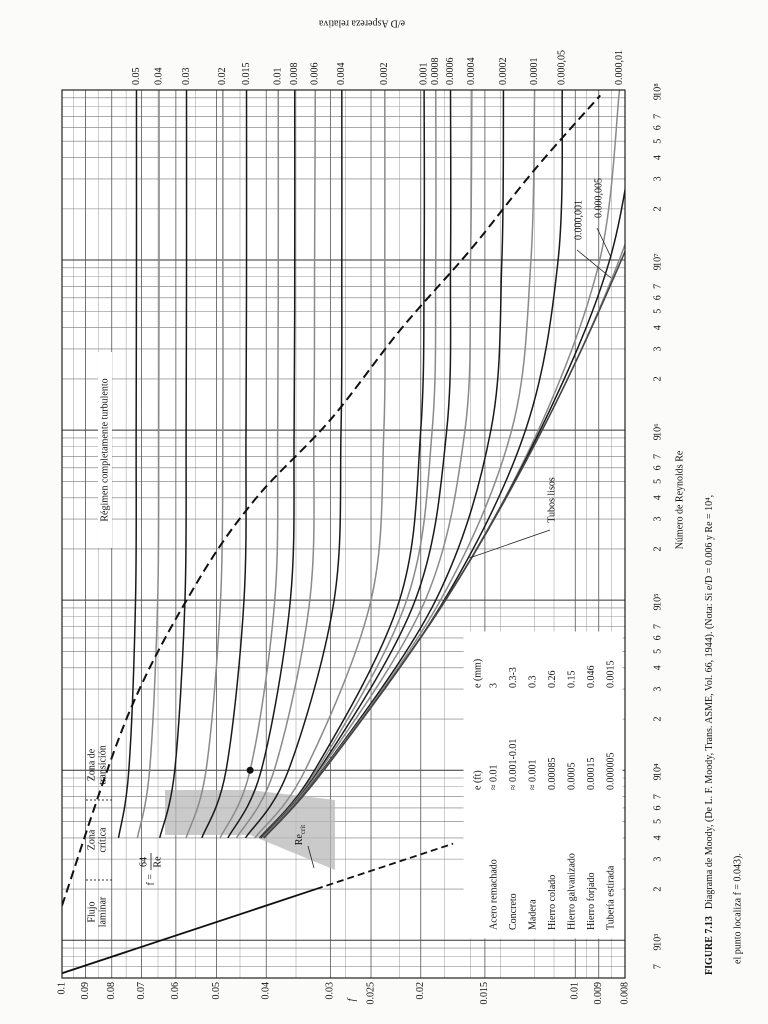  What do you see at coordinates (657, 600) in the screenshot?
I see `x-tick-label: 10⁵` at bounding box center [657, 600].